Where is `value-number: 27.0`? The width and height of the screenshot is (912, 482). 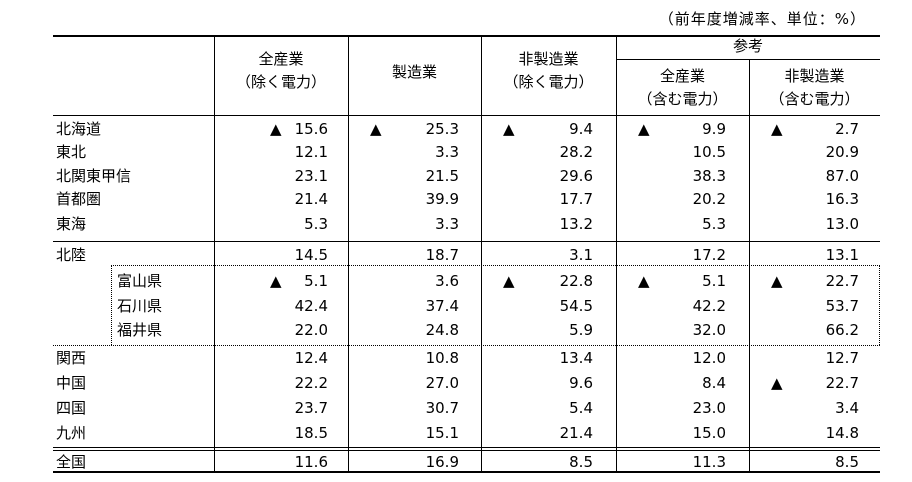 value-number: 27.0 is located at coordinates (442, 383).